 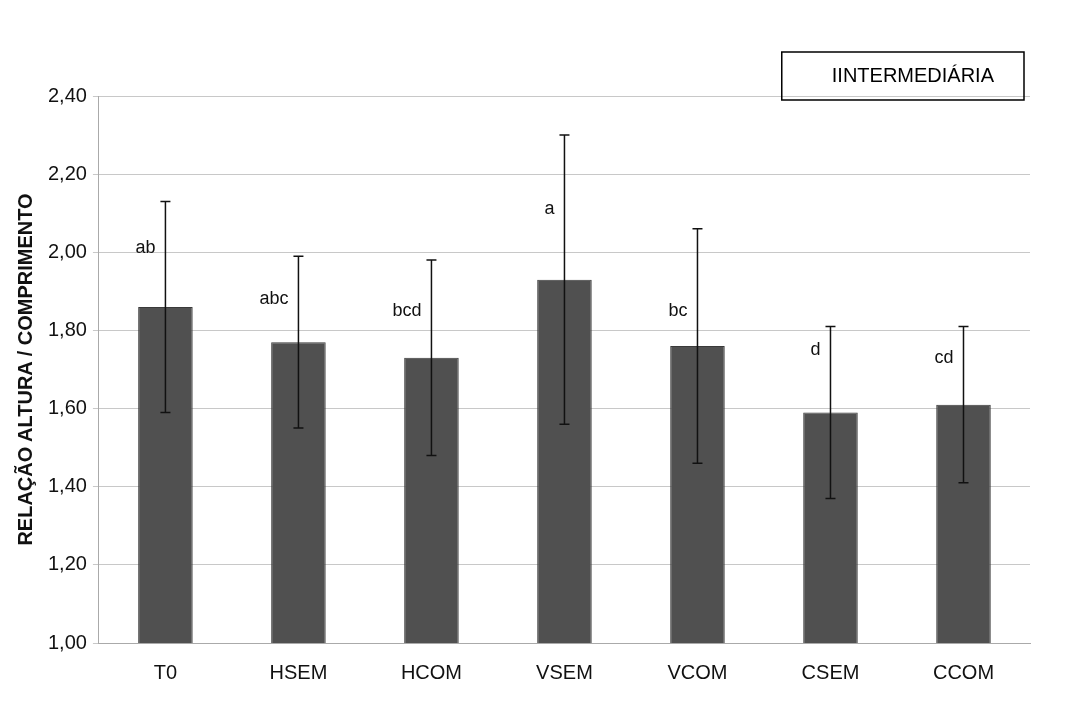 What do you see at coordinates (564, 671) in the screenshot?
I see `x-tick-label: VSEM` at bounding box center [564, 671].